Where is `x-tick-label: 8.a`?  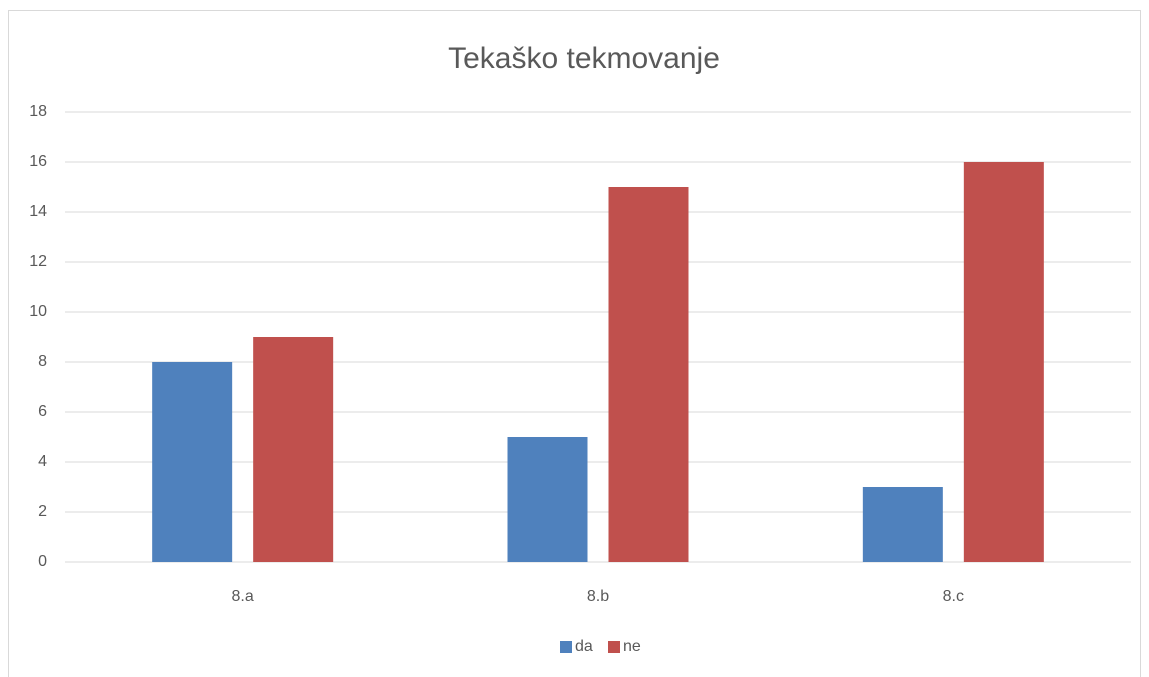 x-tick-label: 8.a is located at coordinates (243, 596).